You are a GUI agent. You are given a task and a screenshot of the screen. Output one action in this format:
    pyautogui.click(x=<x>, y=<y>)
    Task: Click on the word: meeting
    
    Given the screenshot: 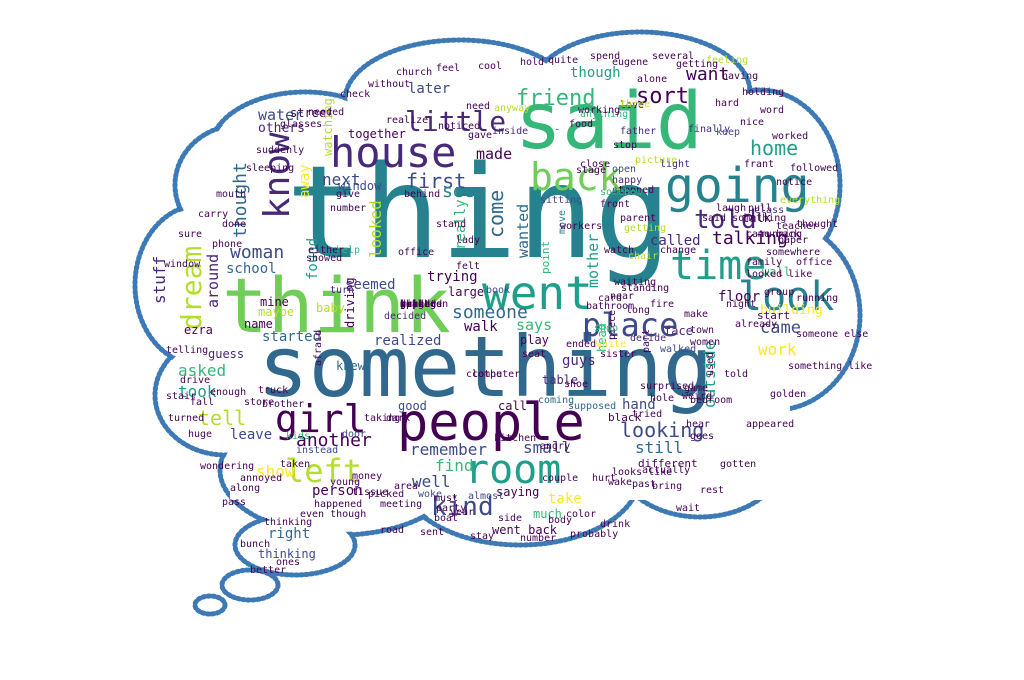 What is the action you would take?
    pyautogui.click(x=401, y=504)
    